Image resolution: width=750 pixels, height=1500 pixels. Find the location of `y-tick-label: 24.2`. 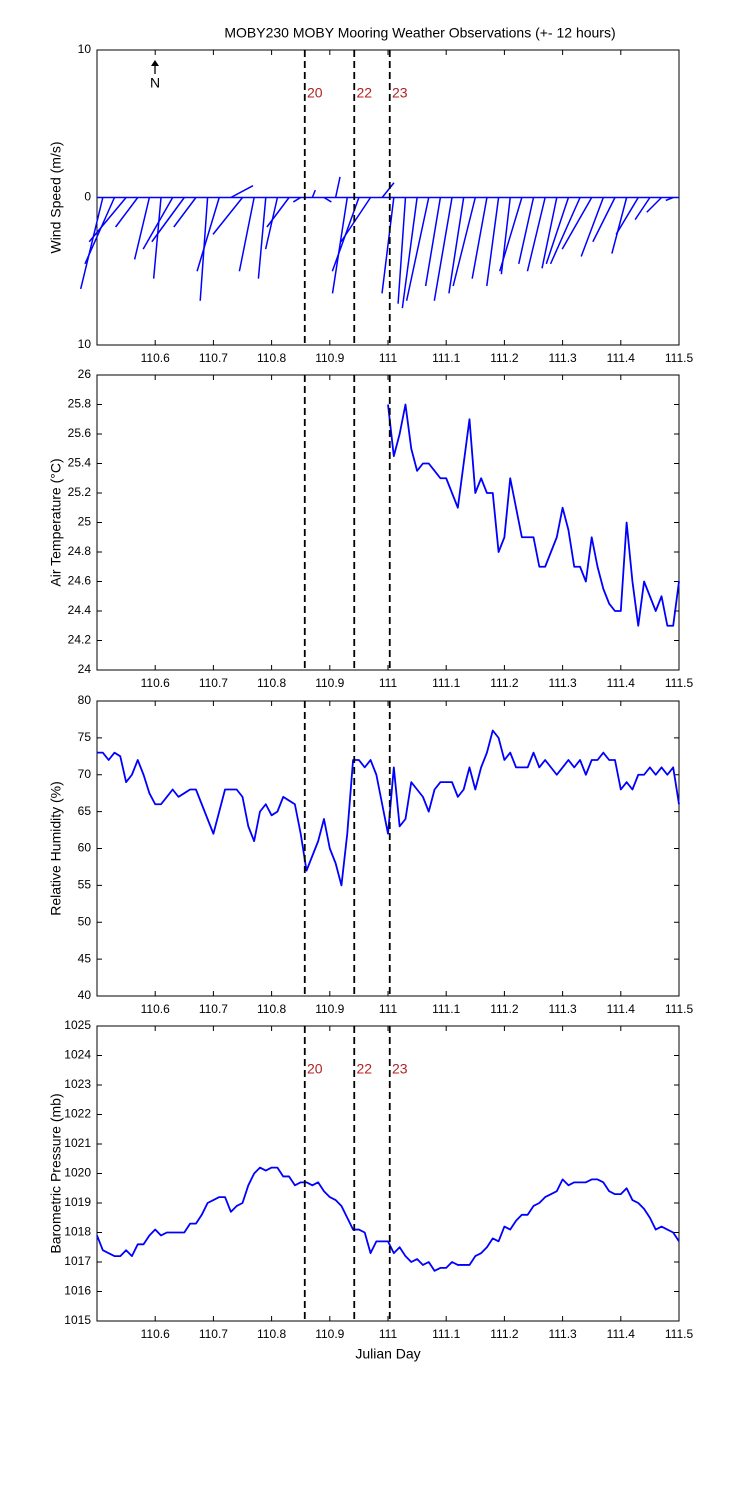

y-tick-label: 24.2 is located at coordinates (80, 640).